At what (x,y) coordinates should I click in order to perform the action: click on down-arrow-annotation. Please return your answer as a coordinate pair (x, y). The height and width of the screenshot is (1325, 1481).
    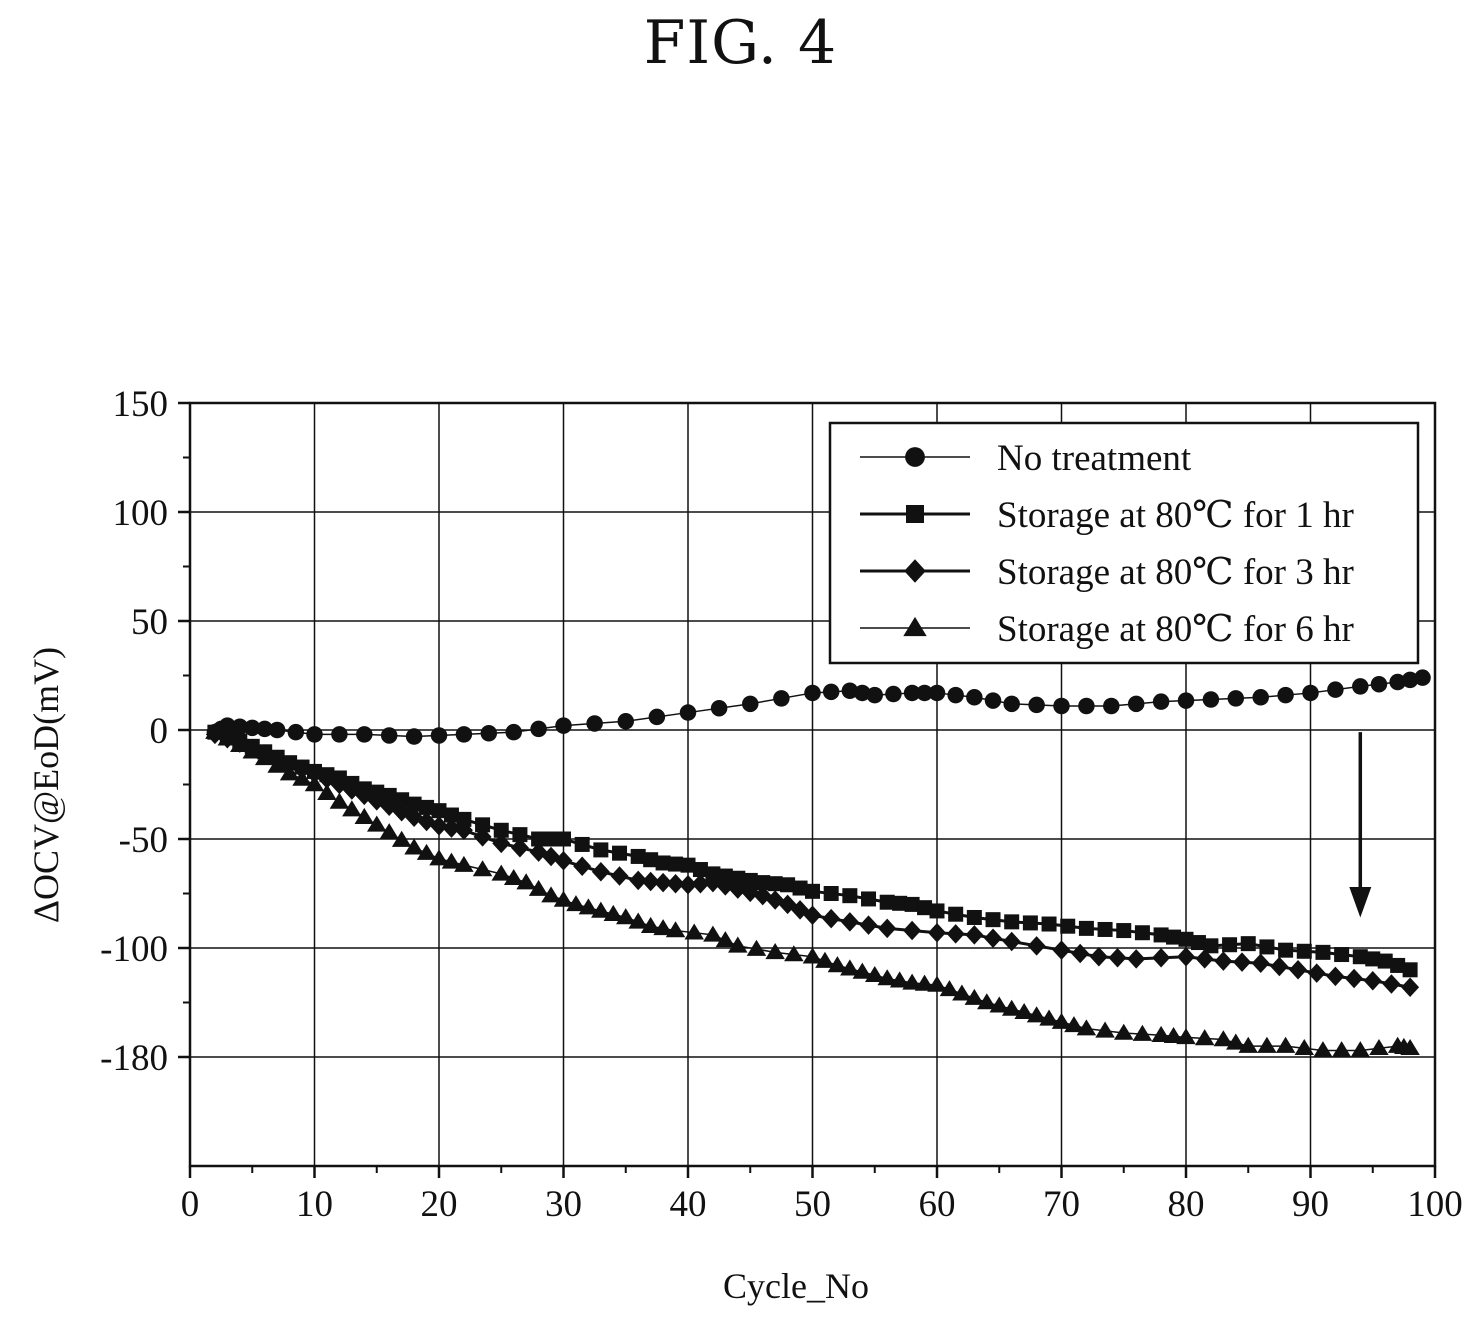
    Looking at the image, I should click on (1360, 825).